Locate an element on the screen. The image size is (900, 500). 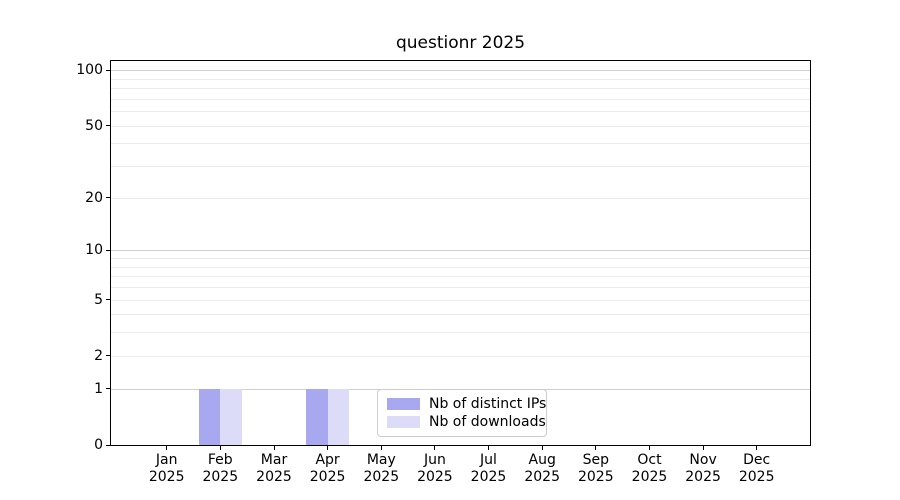
x-tick-month: Oct is located at coordinates (649, 460).